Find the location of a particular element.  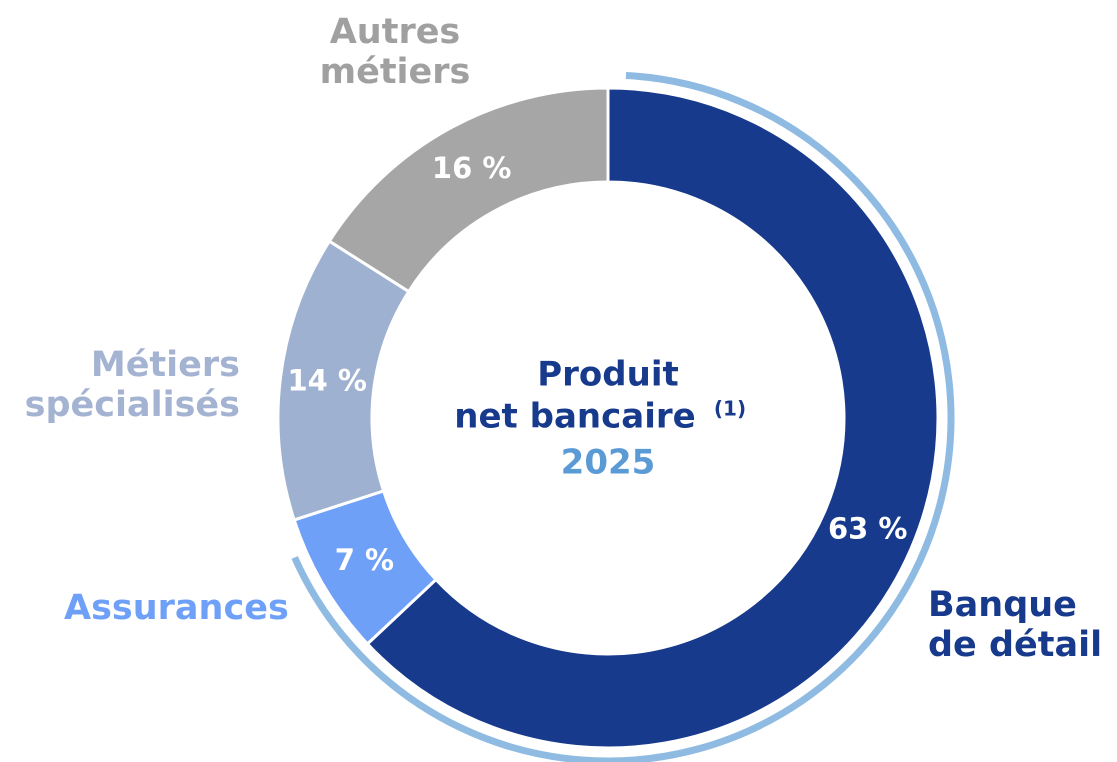

footnote-marker: (1) is located at coordinates (730, 409).